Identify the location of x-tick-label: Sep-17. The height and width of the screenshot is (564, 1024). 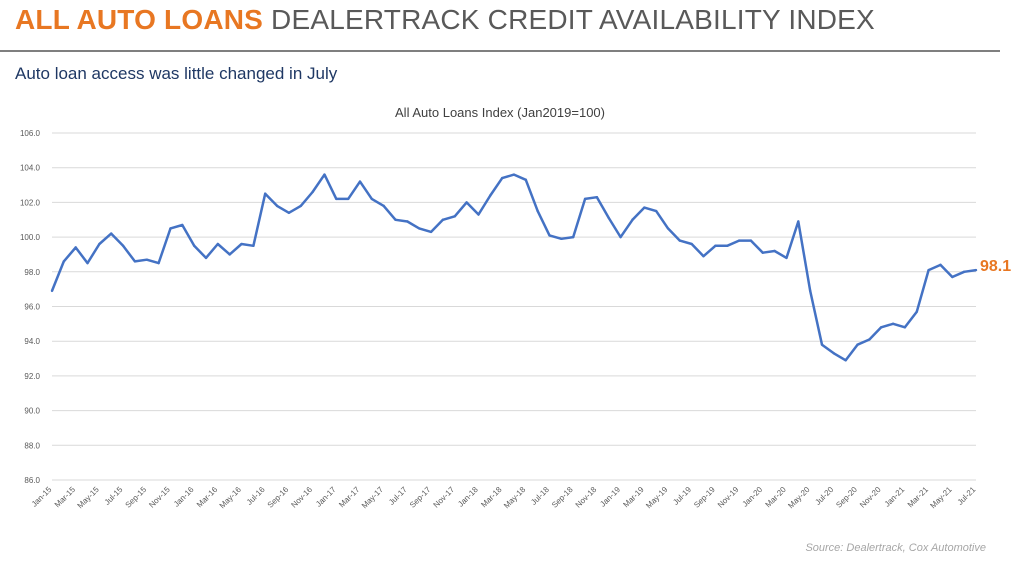
(420, 497).